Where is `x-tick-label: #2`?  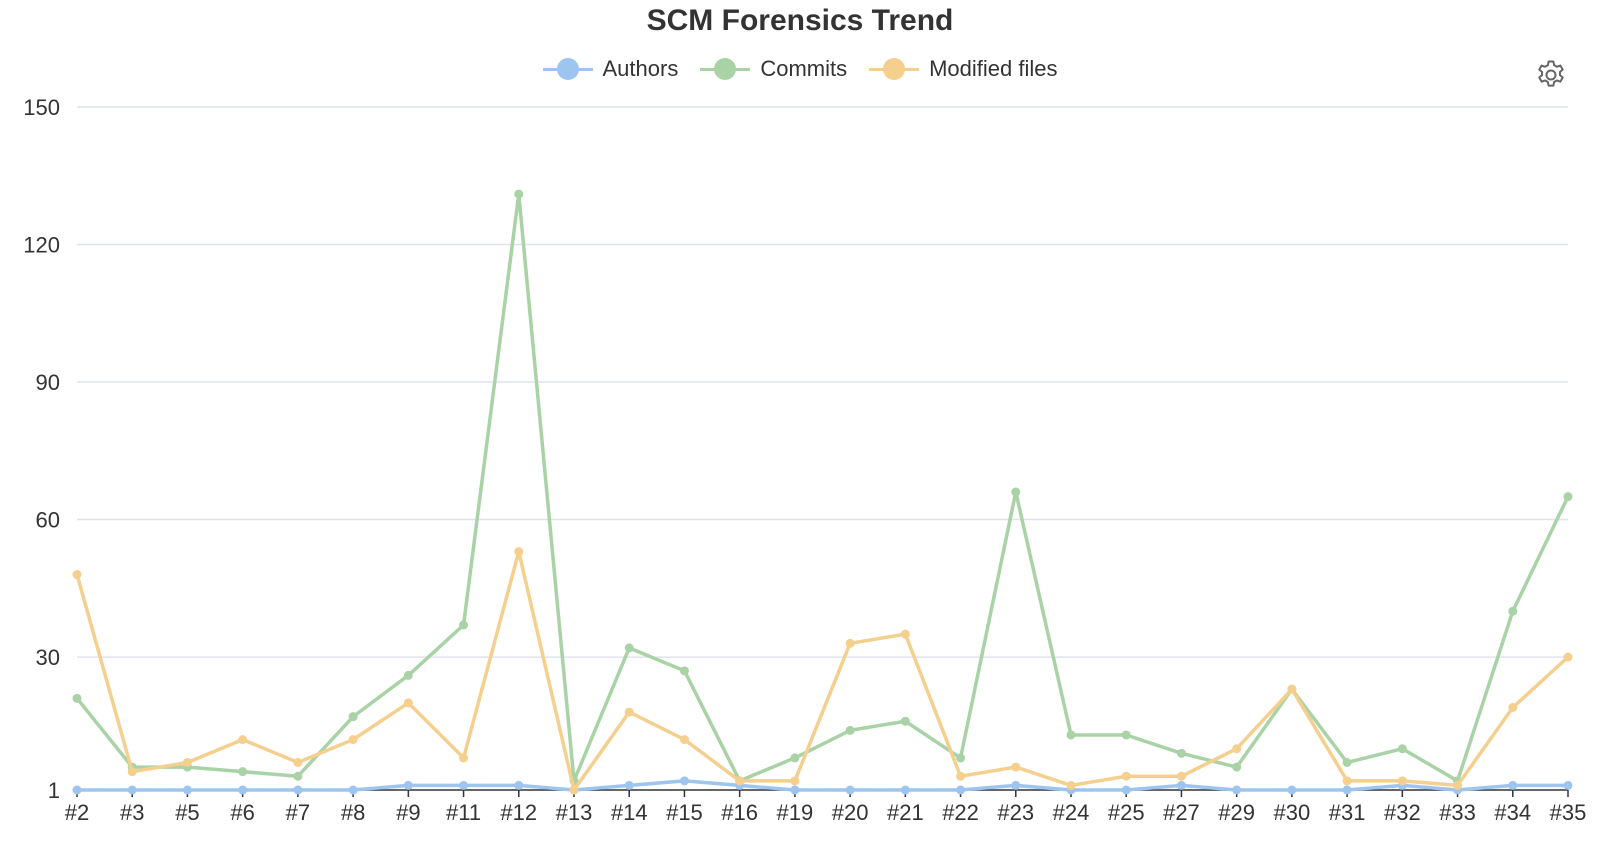
x-tick-label: #2 is located at coordinates (77, 812).